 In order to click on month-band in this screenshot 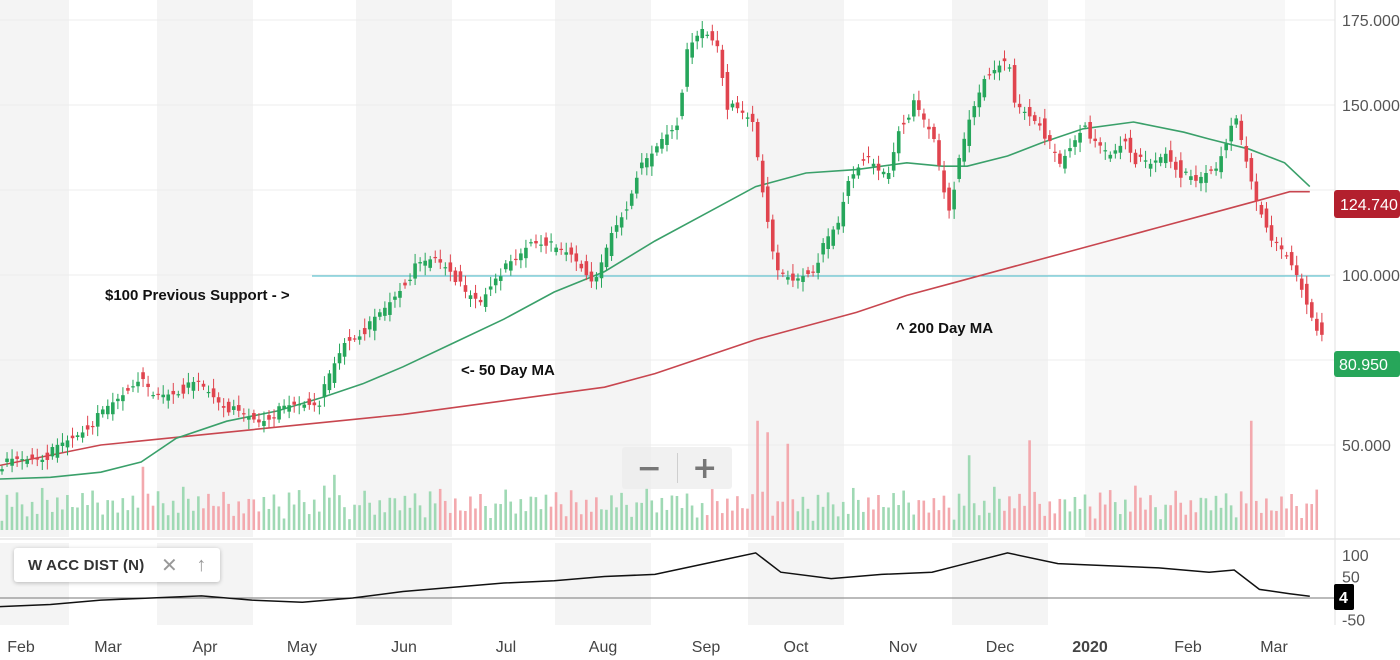, I will do `click(1000, 268)`.